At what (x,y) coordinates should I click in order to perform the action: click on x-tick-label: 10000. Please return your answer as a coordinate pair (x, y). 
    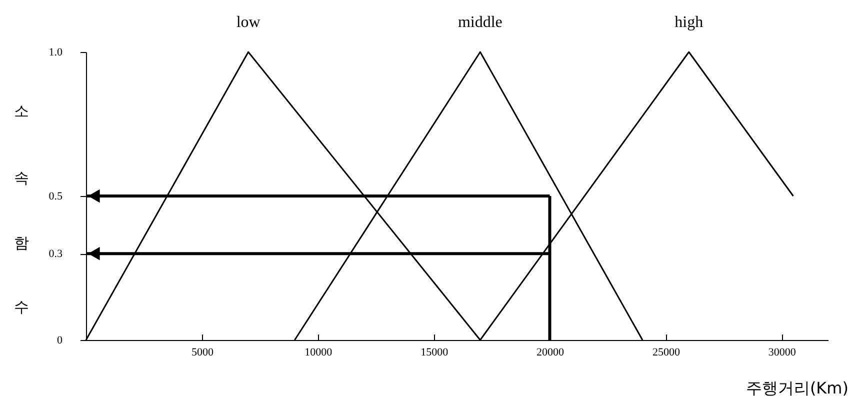
    Looking at the image, I should click on (318, 352).